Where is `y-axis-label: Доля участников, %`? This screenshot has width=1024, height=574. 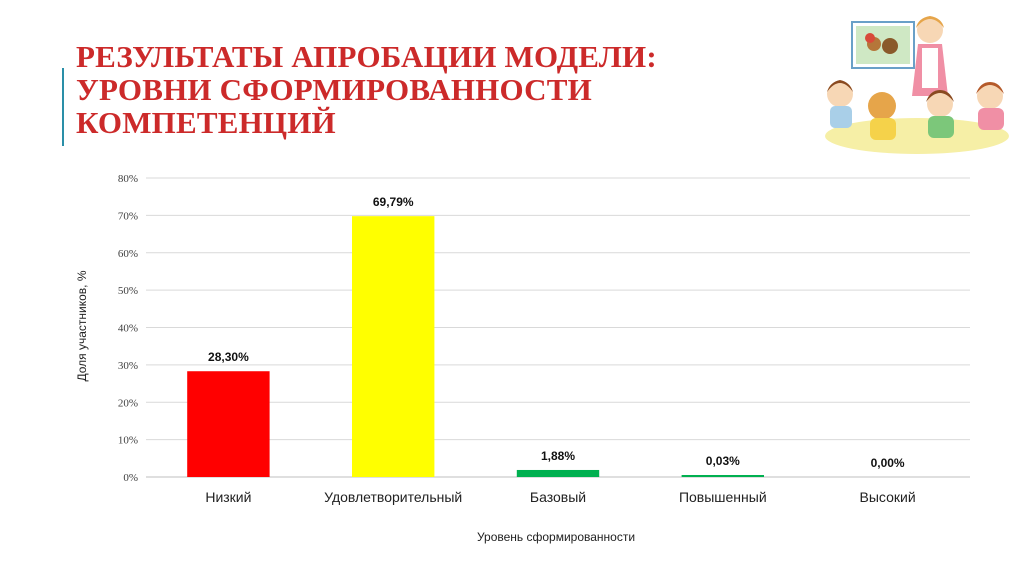
y-axis-label: Доля участников, % is located at coordinates (82, 325).